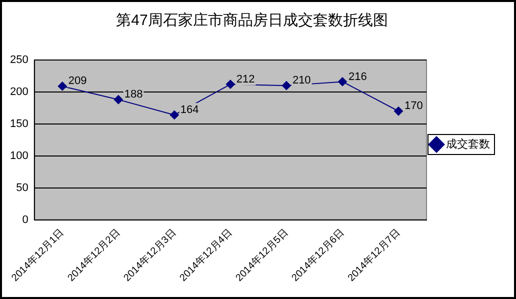  What do you see at coordinates (245, 79) in the screenshot?
I see `data-label: 212` at bounding box center [245, 79].